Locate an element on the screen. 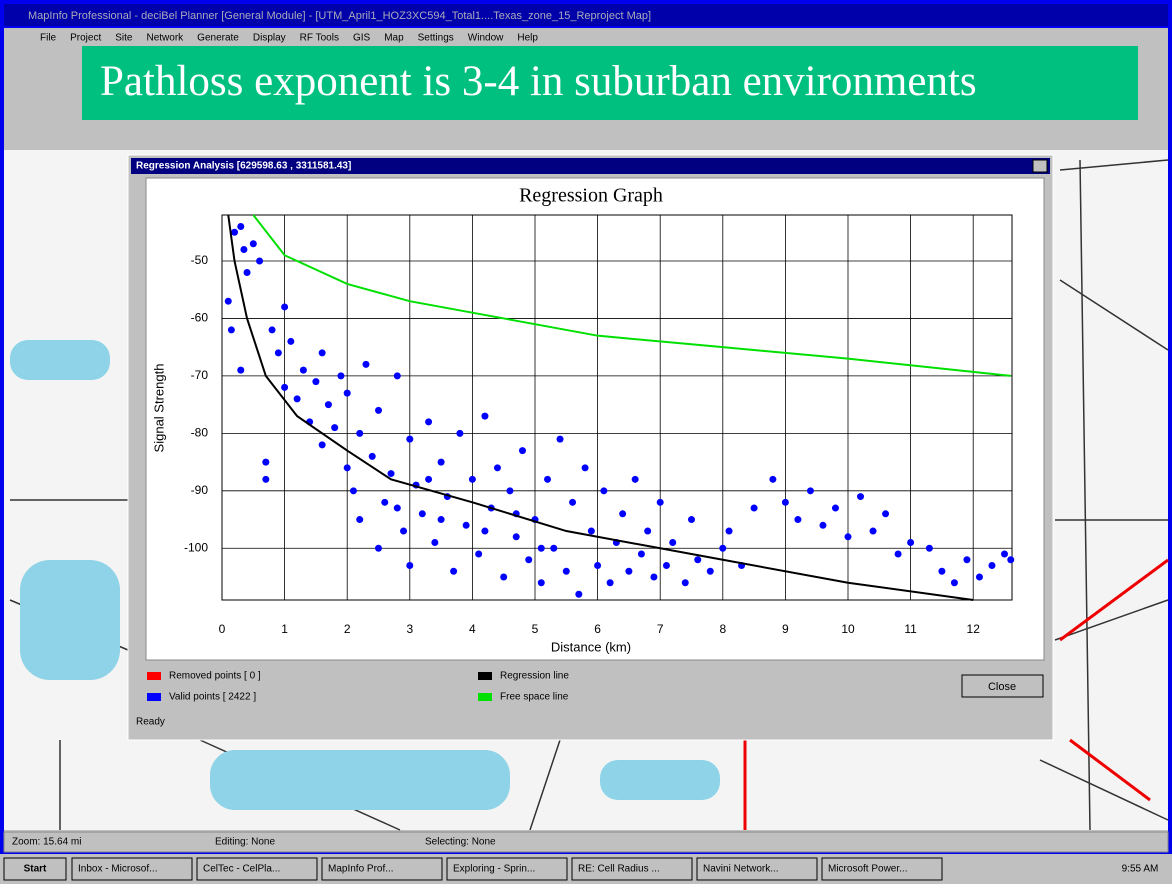 The image size is (1172, 889). x-tick-label: 8 is located at coordinates (722, 629).